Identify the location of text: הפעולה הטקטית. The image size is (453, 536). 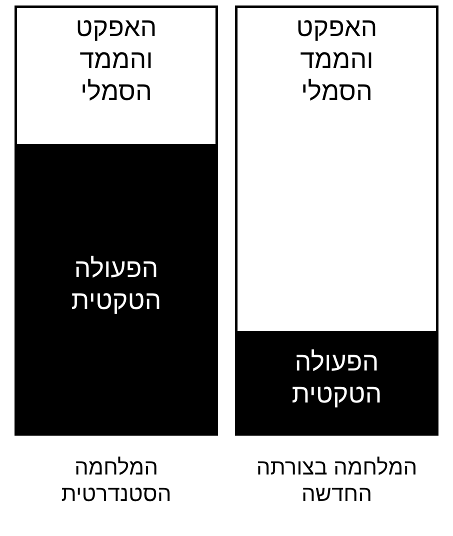
(116, 283).